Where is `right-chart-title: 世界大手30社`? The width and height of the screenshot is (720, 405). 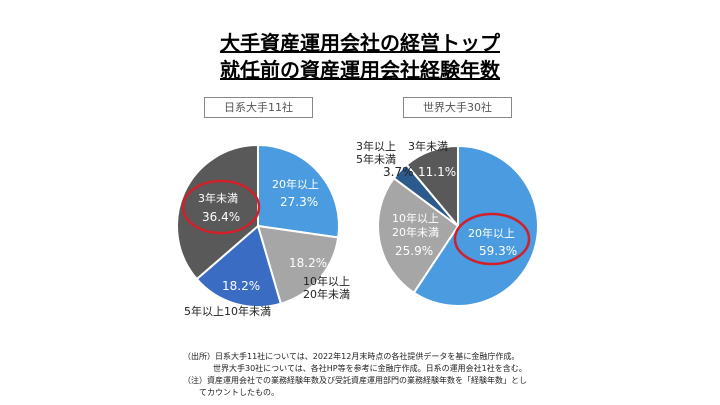 right-chart-title: 世界大手30社 is located at coordinates (457, 107).